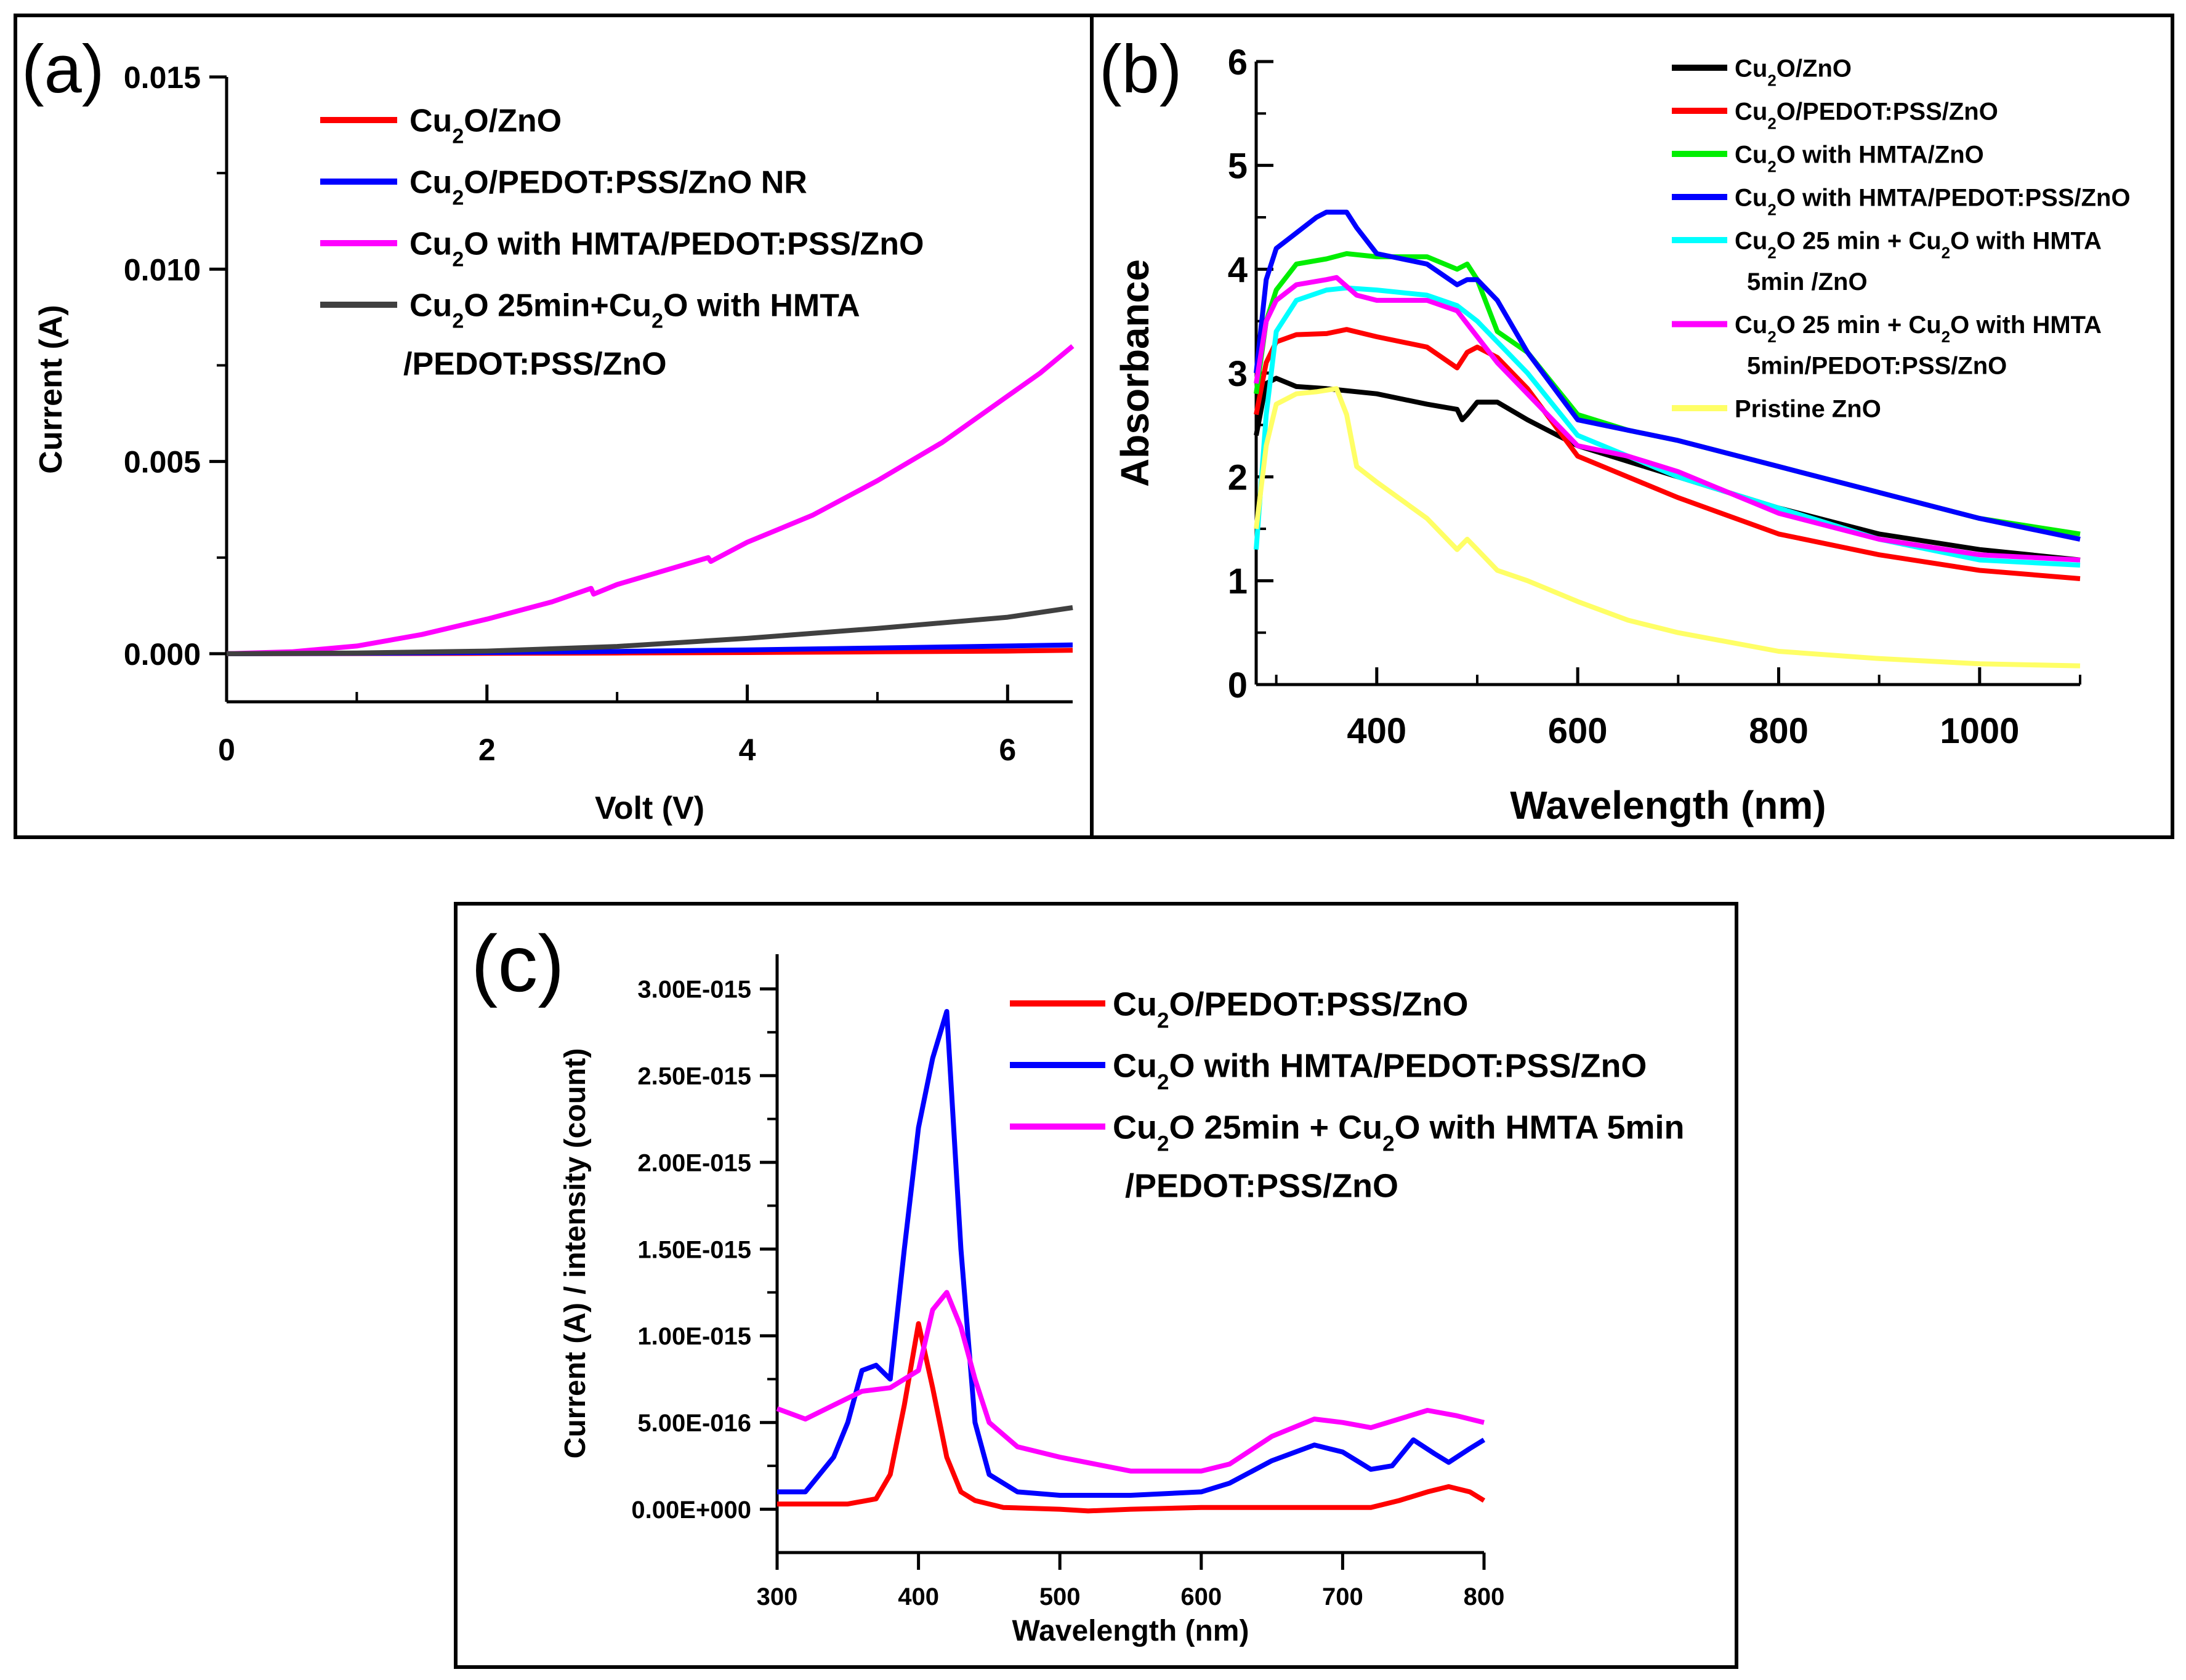 This screenshot has width=2186, height=1680. Describe the element at coordinates (227, 750) in the screenshot. I see `x-tick-label-a: 0` at that location.